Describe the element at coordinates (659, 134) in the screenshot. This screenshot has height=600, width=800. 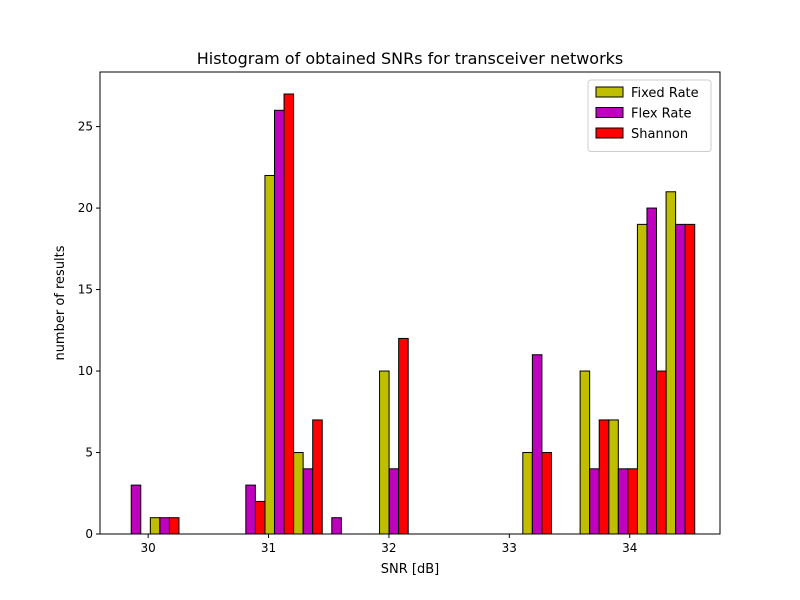
I see `legend-label-shannon: Shannon` at that location.